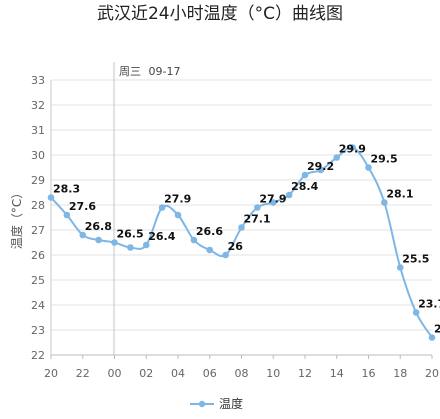  I want to click on data-label: 28.3, so click(66, 189).